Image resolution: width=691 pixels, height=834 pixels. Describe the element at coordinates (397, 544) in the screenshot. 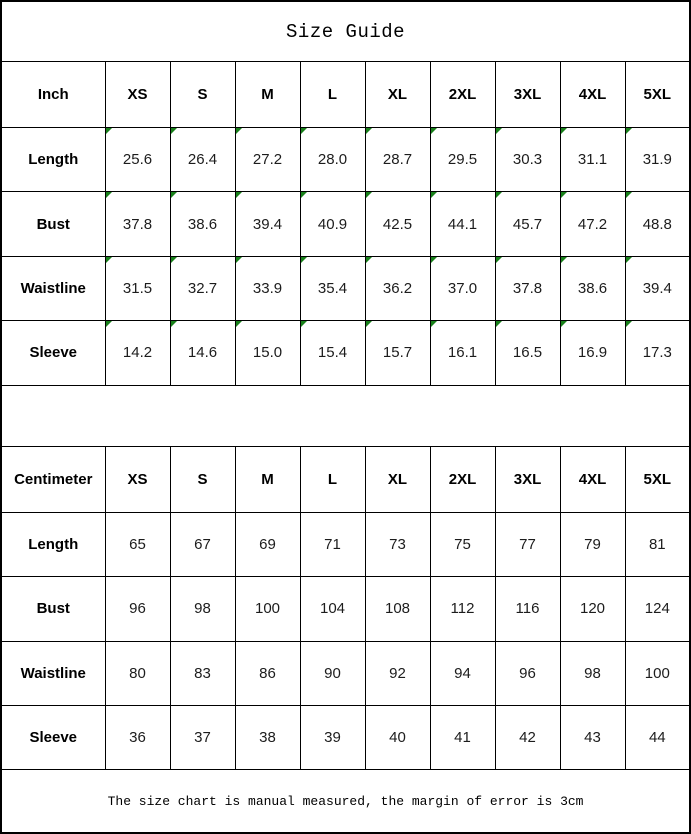

I see `cm-value-cell: 73` at that location.